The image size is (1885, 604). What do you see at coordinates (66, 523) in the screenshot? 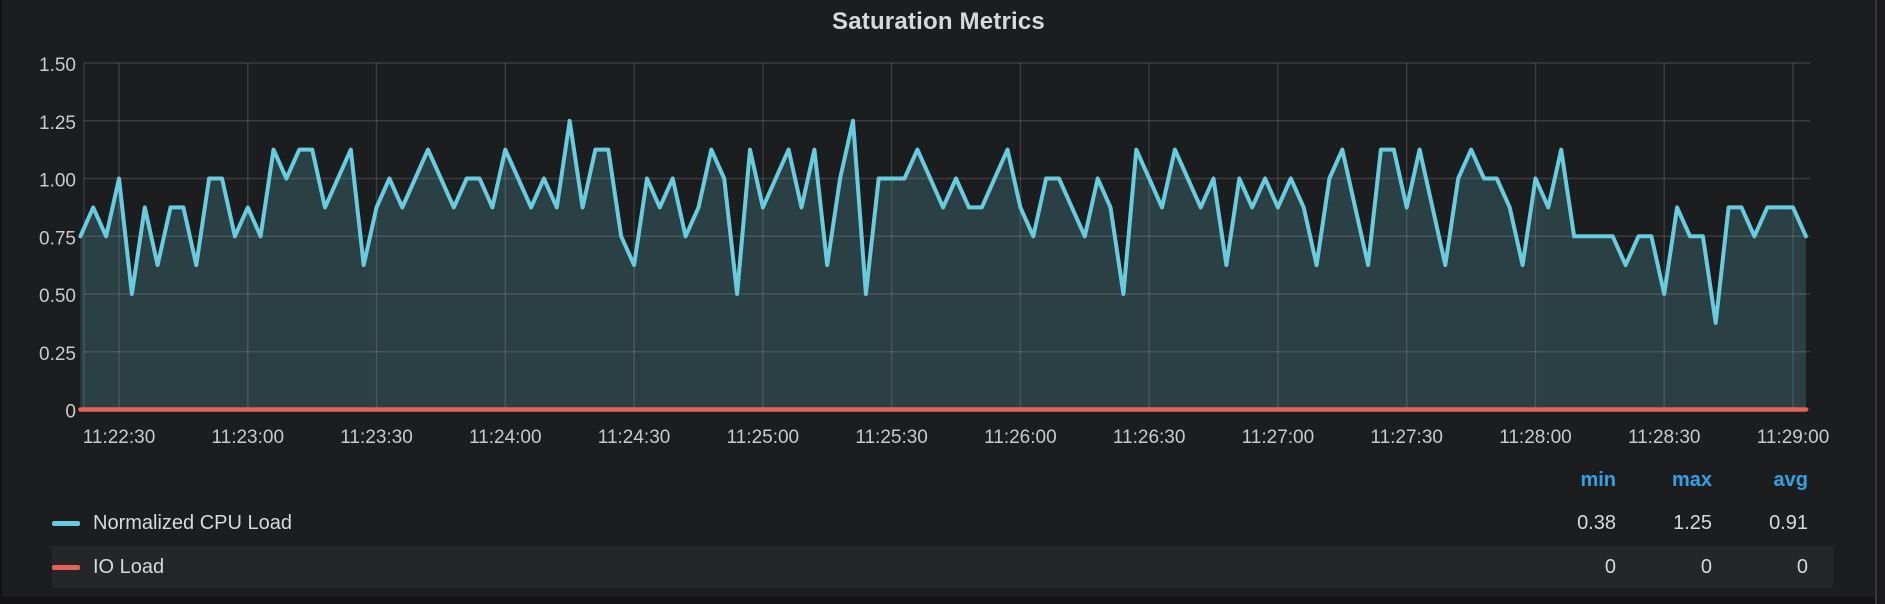
I see `cpu-series-color-swatch` at bounding box center [66, 523].